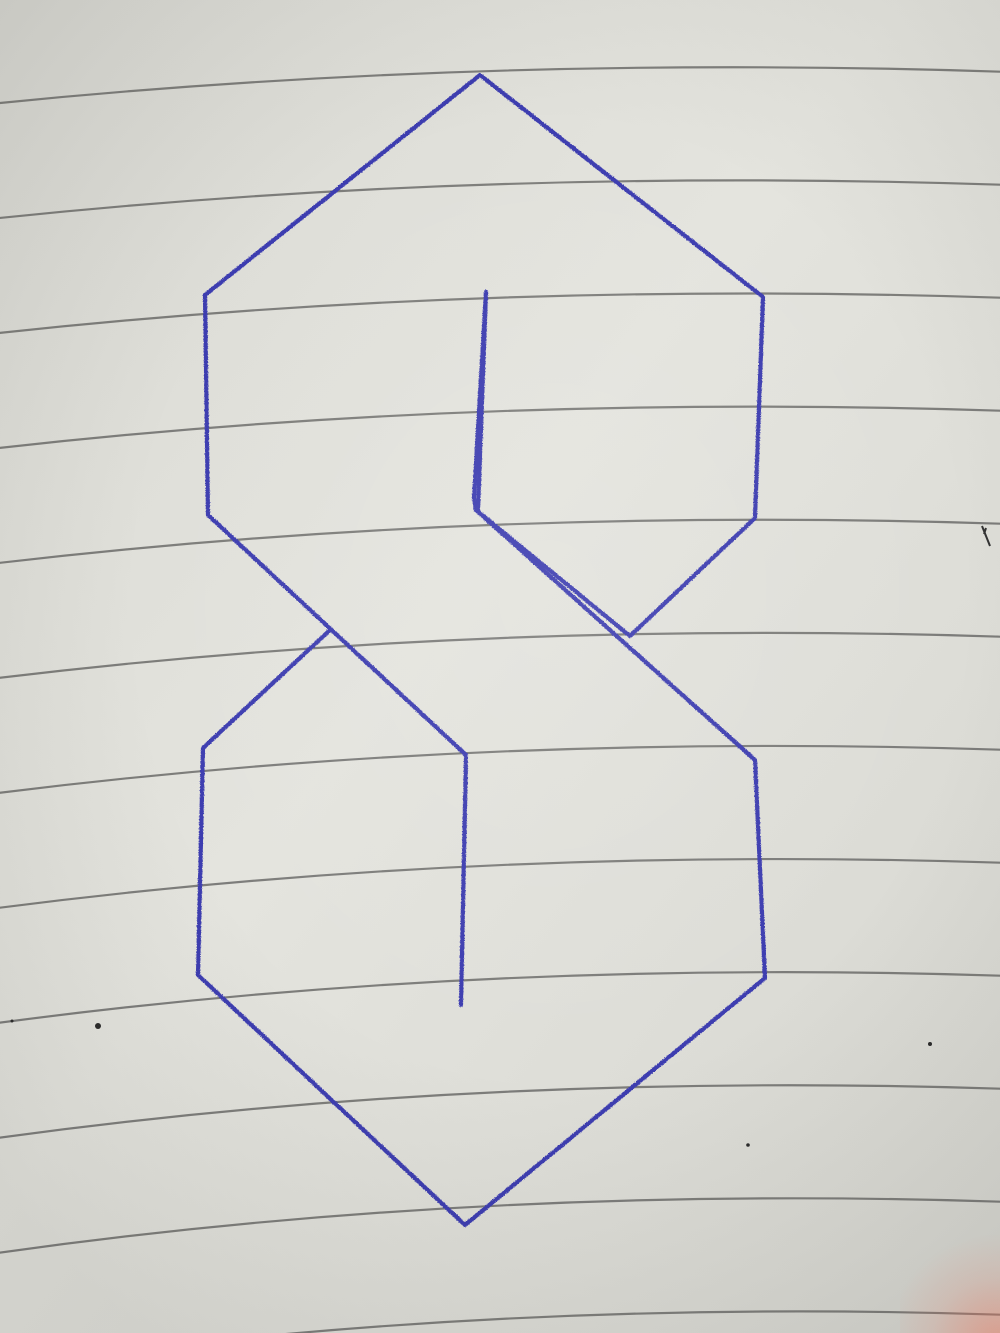 Image resolution: width=1000 pixels, height=1333 pixels. What do you see at coordinates (482, 401) in the screenshot?
I see `inner-top-stroke` at bounding box center [482, 401].